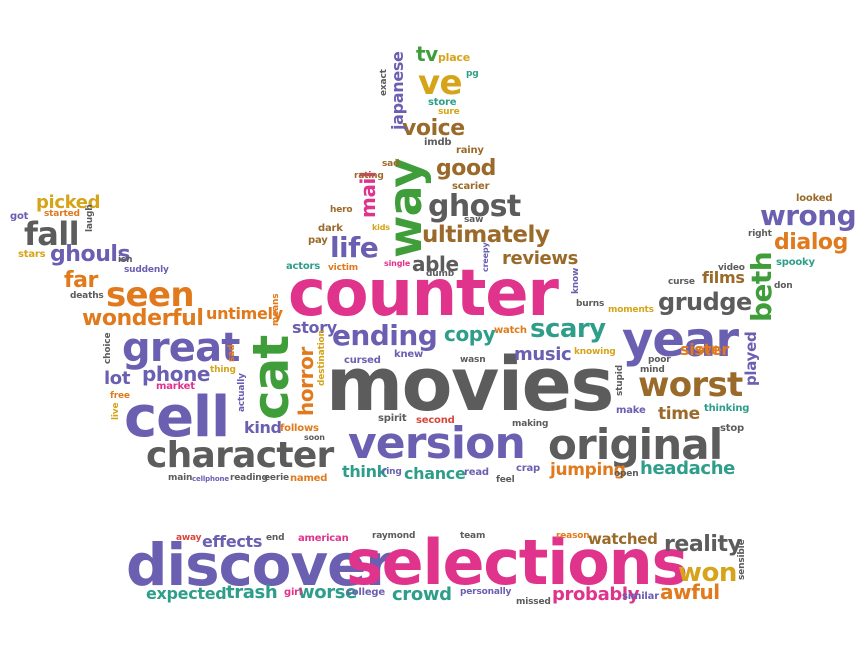  Describe the element at coordinates (365, 592) in the screenshot. I see `word: college` at that location.